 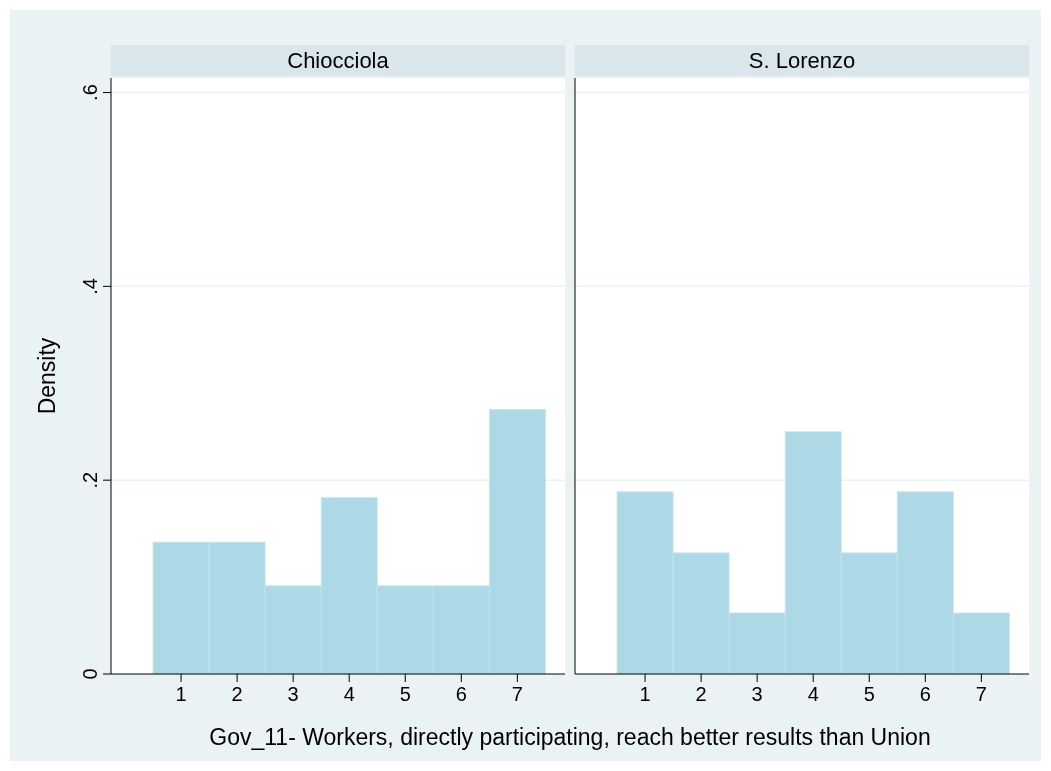 I want to click on y-tick-label: 0, so click(x=90, y=674).